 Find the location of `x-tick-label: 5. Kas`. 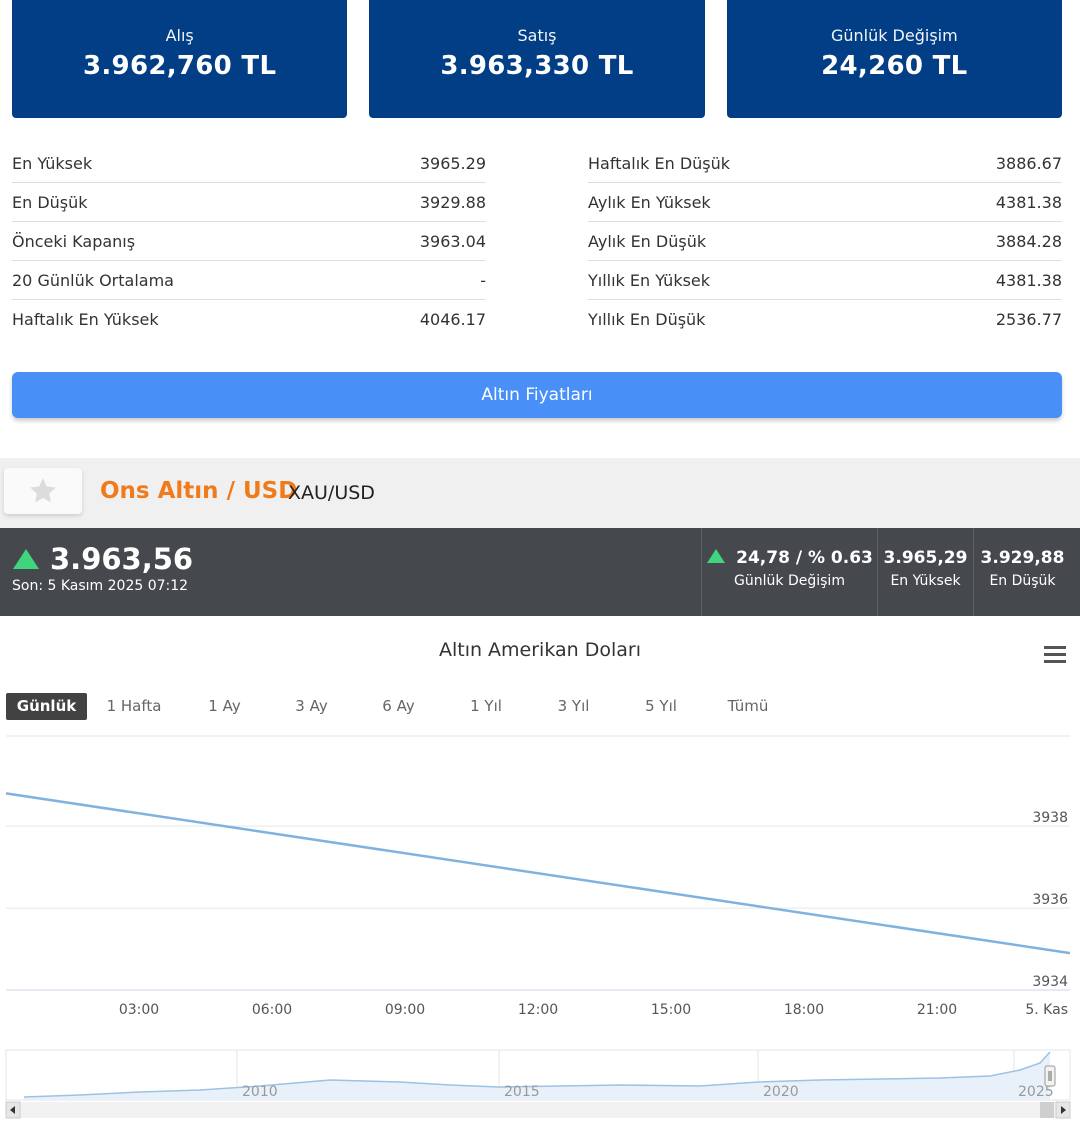

x-tick-label: 5. Kas is located at coordinates (1046, 1010).